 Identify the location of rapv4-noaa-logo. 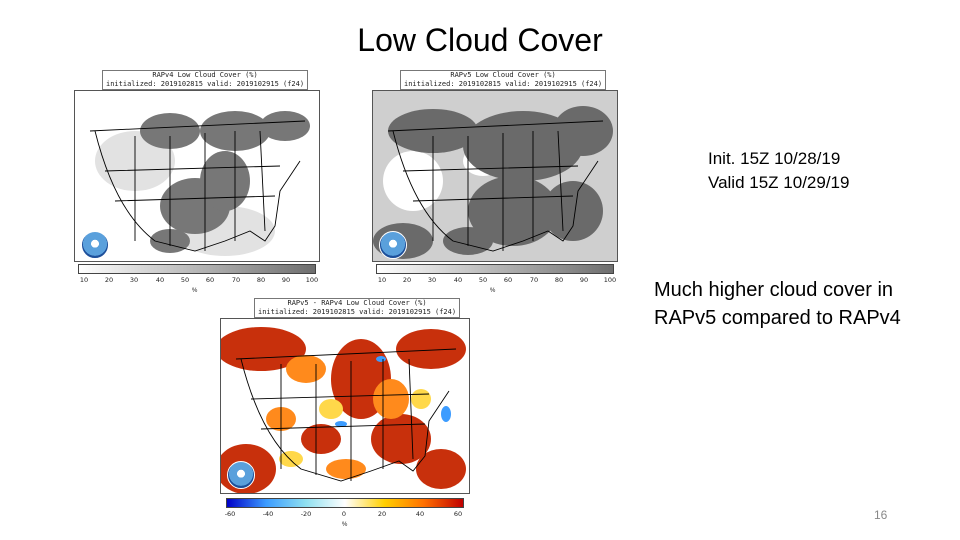
(95, 245).